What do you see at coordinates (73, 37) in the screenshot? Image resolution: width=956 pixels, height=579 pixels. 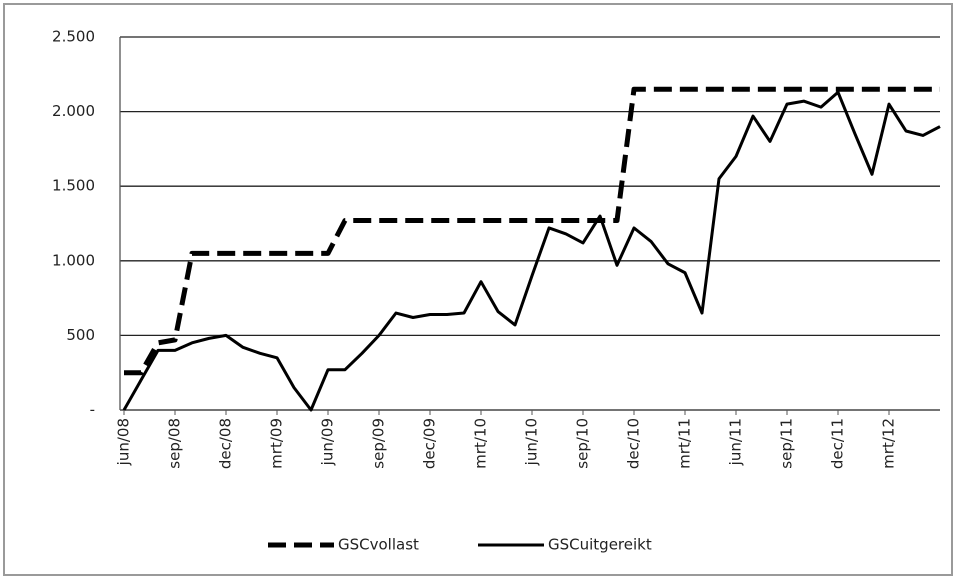 I see `y-tick-label: 2.500` at bounding box center [73, 37].